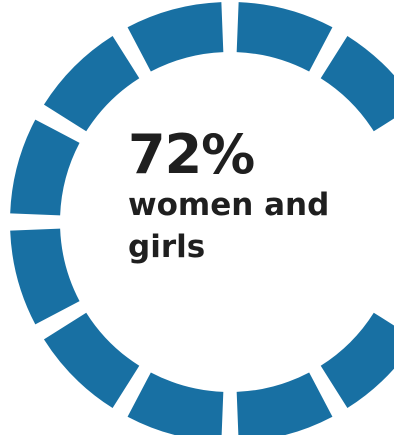 Image resolution: width=394 pixels, height=435 pixels. What do you see at coordinates (229, 205) in the screenshot?
I see `stat-label-line1: women and` at bounding box center [229, 205].